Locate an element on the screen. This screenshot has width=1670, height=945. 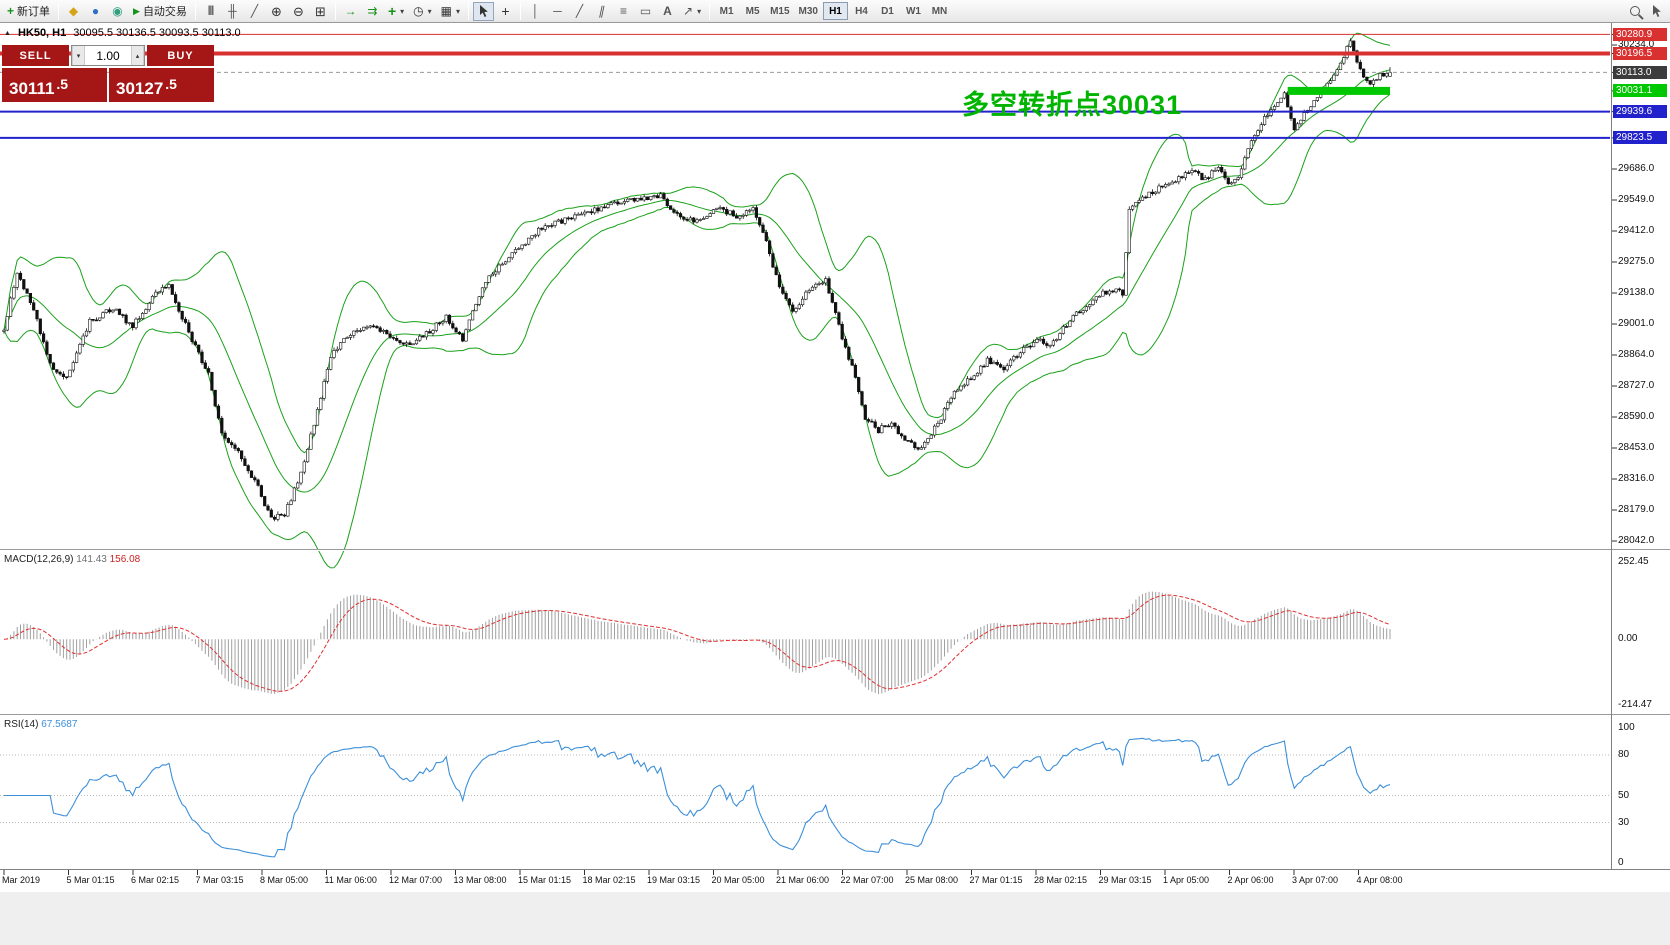
price-axis-label: 28316.0 is located at coordinates (1636, 478).